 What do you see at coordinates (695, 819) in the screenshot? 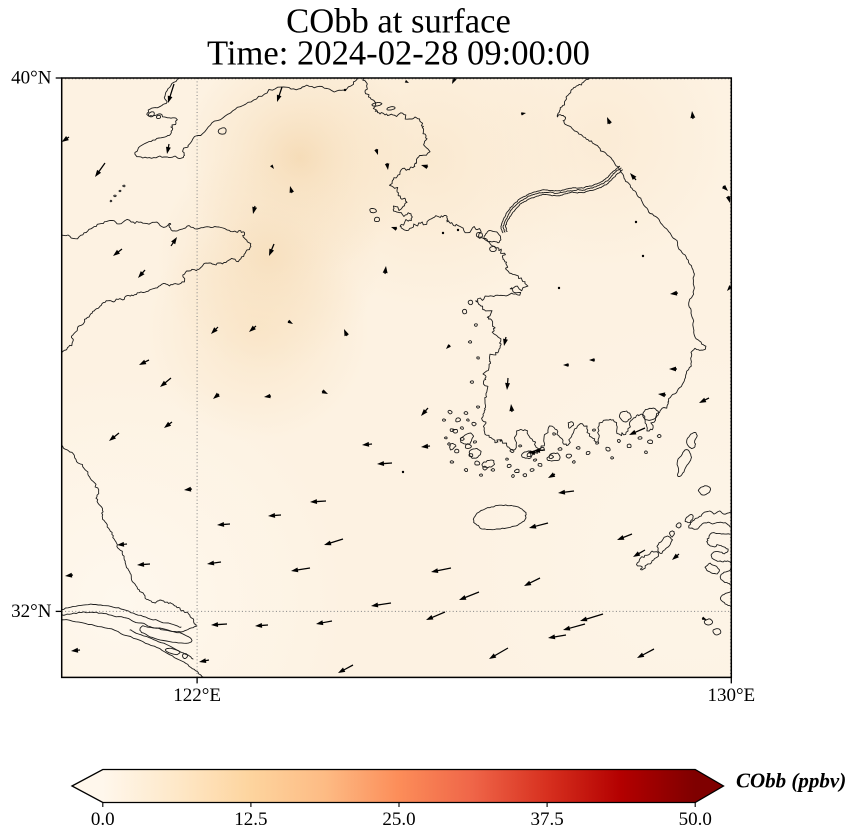
I see `svg-text: 50.0` at bounding box center [695, 819].